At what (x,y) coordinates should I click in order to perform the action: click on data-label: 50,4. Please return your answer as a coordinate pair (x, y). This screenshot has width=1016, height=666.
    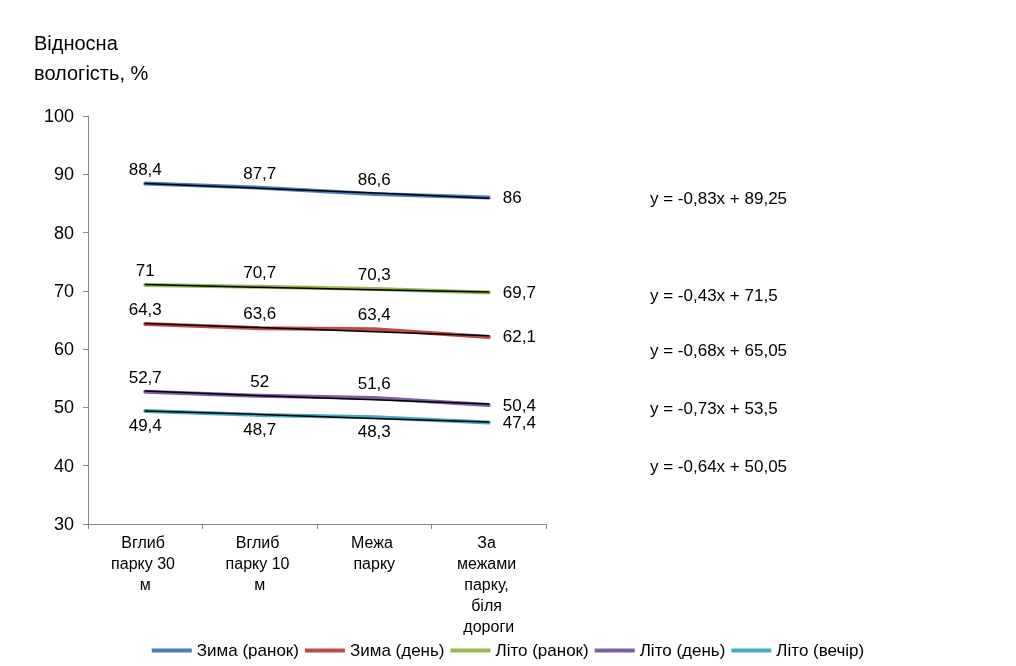
    Looking at the image, I should click on (519, 405).